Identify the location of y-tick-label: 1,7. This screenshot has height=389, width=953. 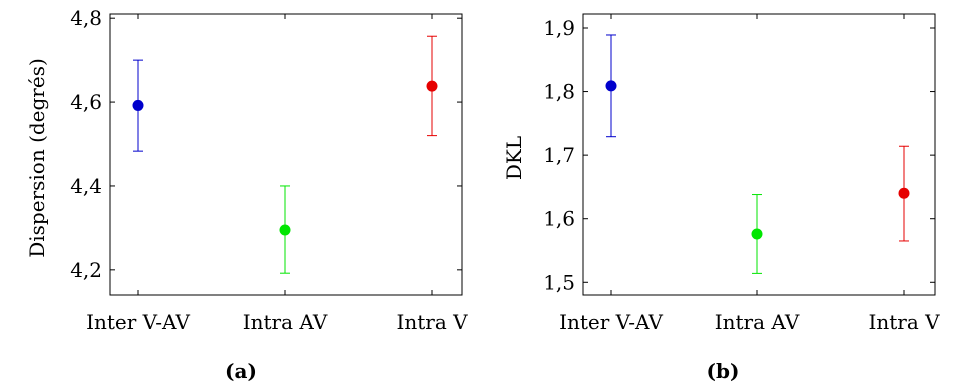
(559, 155).